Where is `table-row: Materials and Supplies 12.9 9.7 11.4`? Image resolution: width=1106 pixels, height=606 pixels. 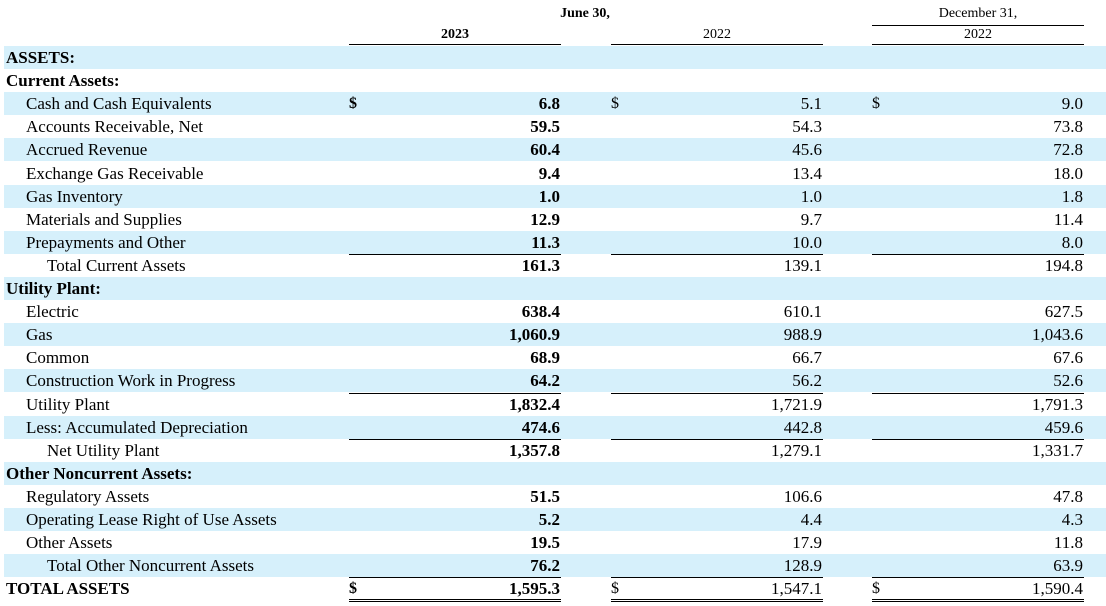
table-row: Materials and Supplies 12.9 9.7 11.4 is located at coordinates (555, 219).